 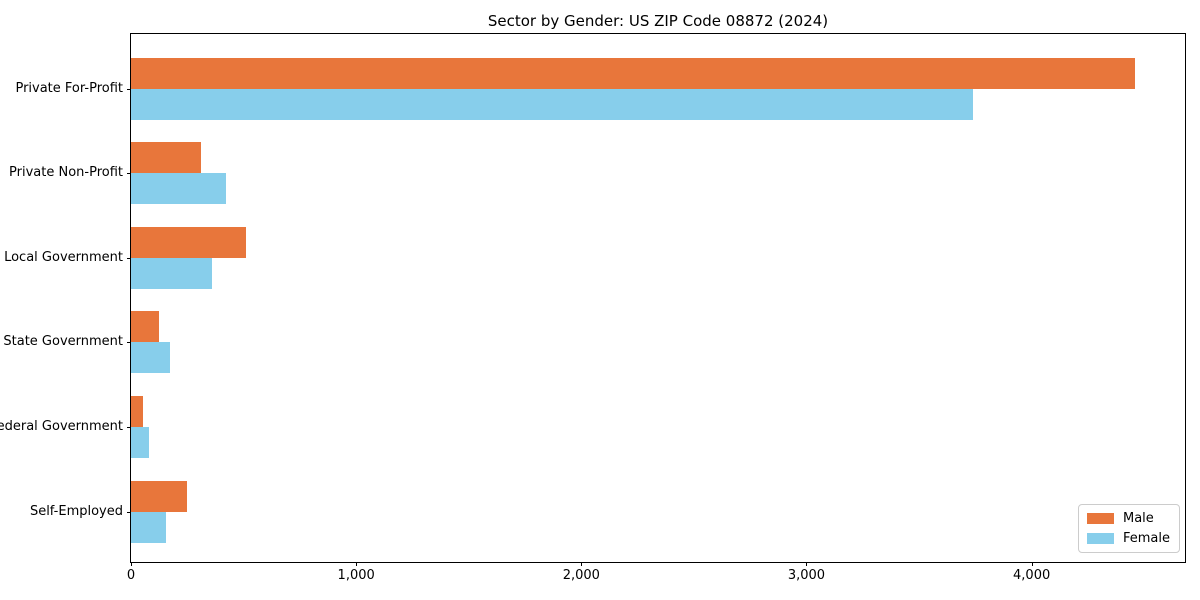 I want to click on y-tick-label-state-government: State Government, so click(x=63, y=342).